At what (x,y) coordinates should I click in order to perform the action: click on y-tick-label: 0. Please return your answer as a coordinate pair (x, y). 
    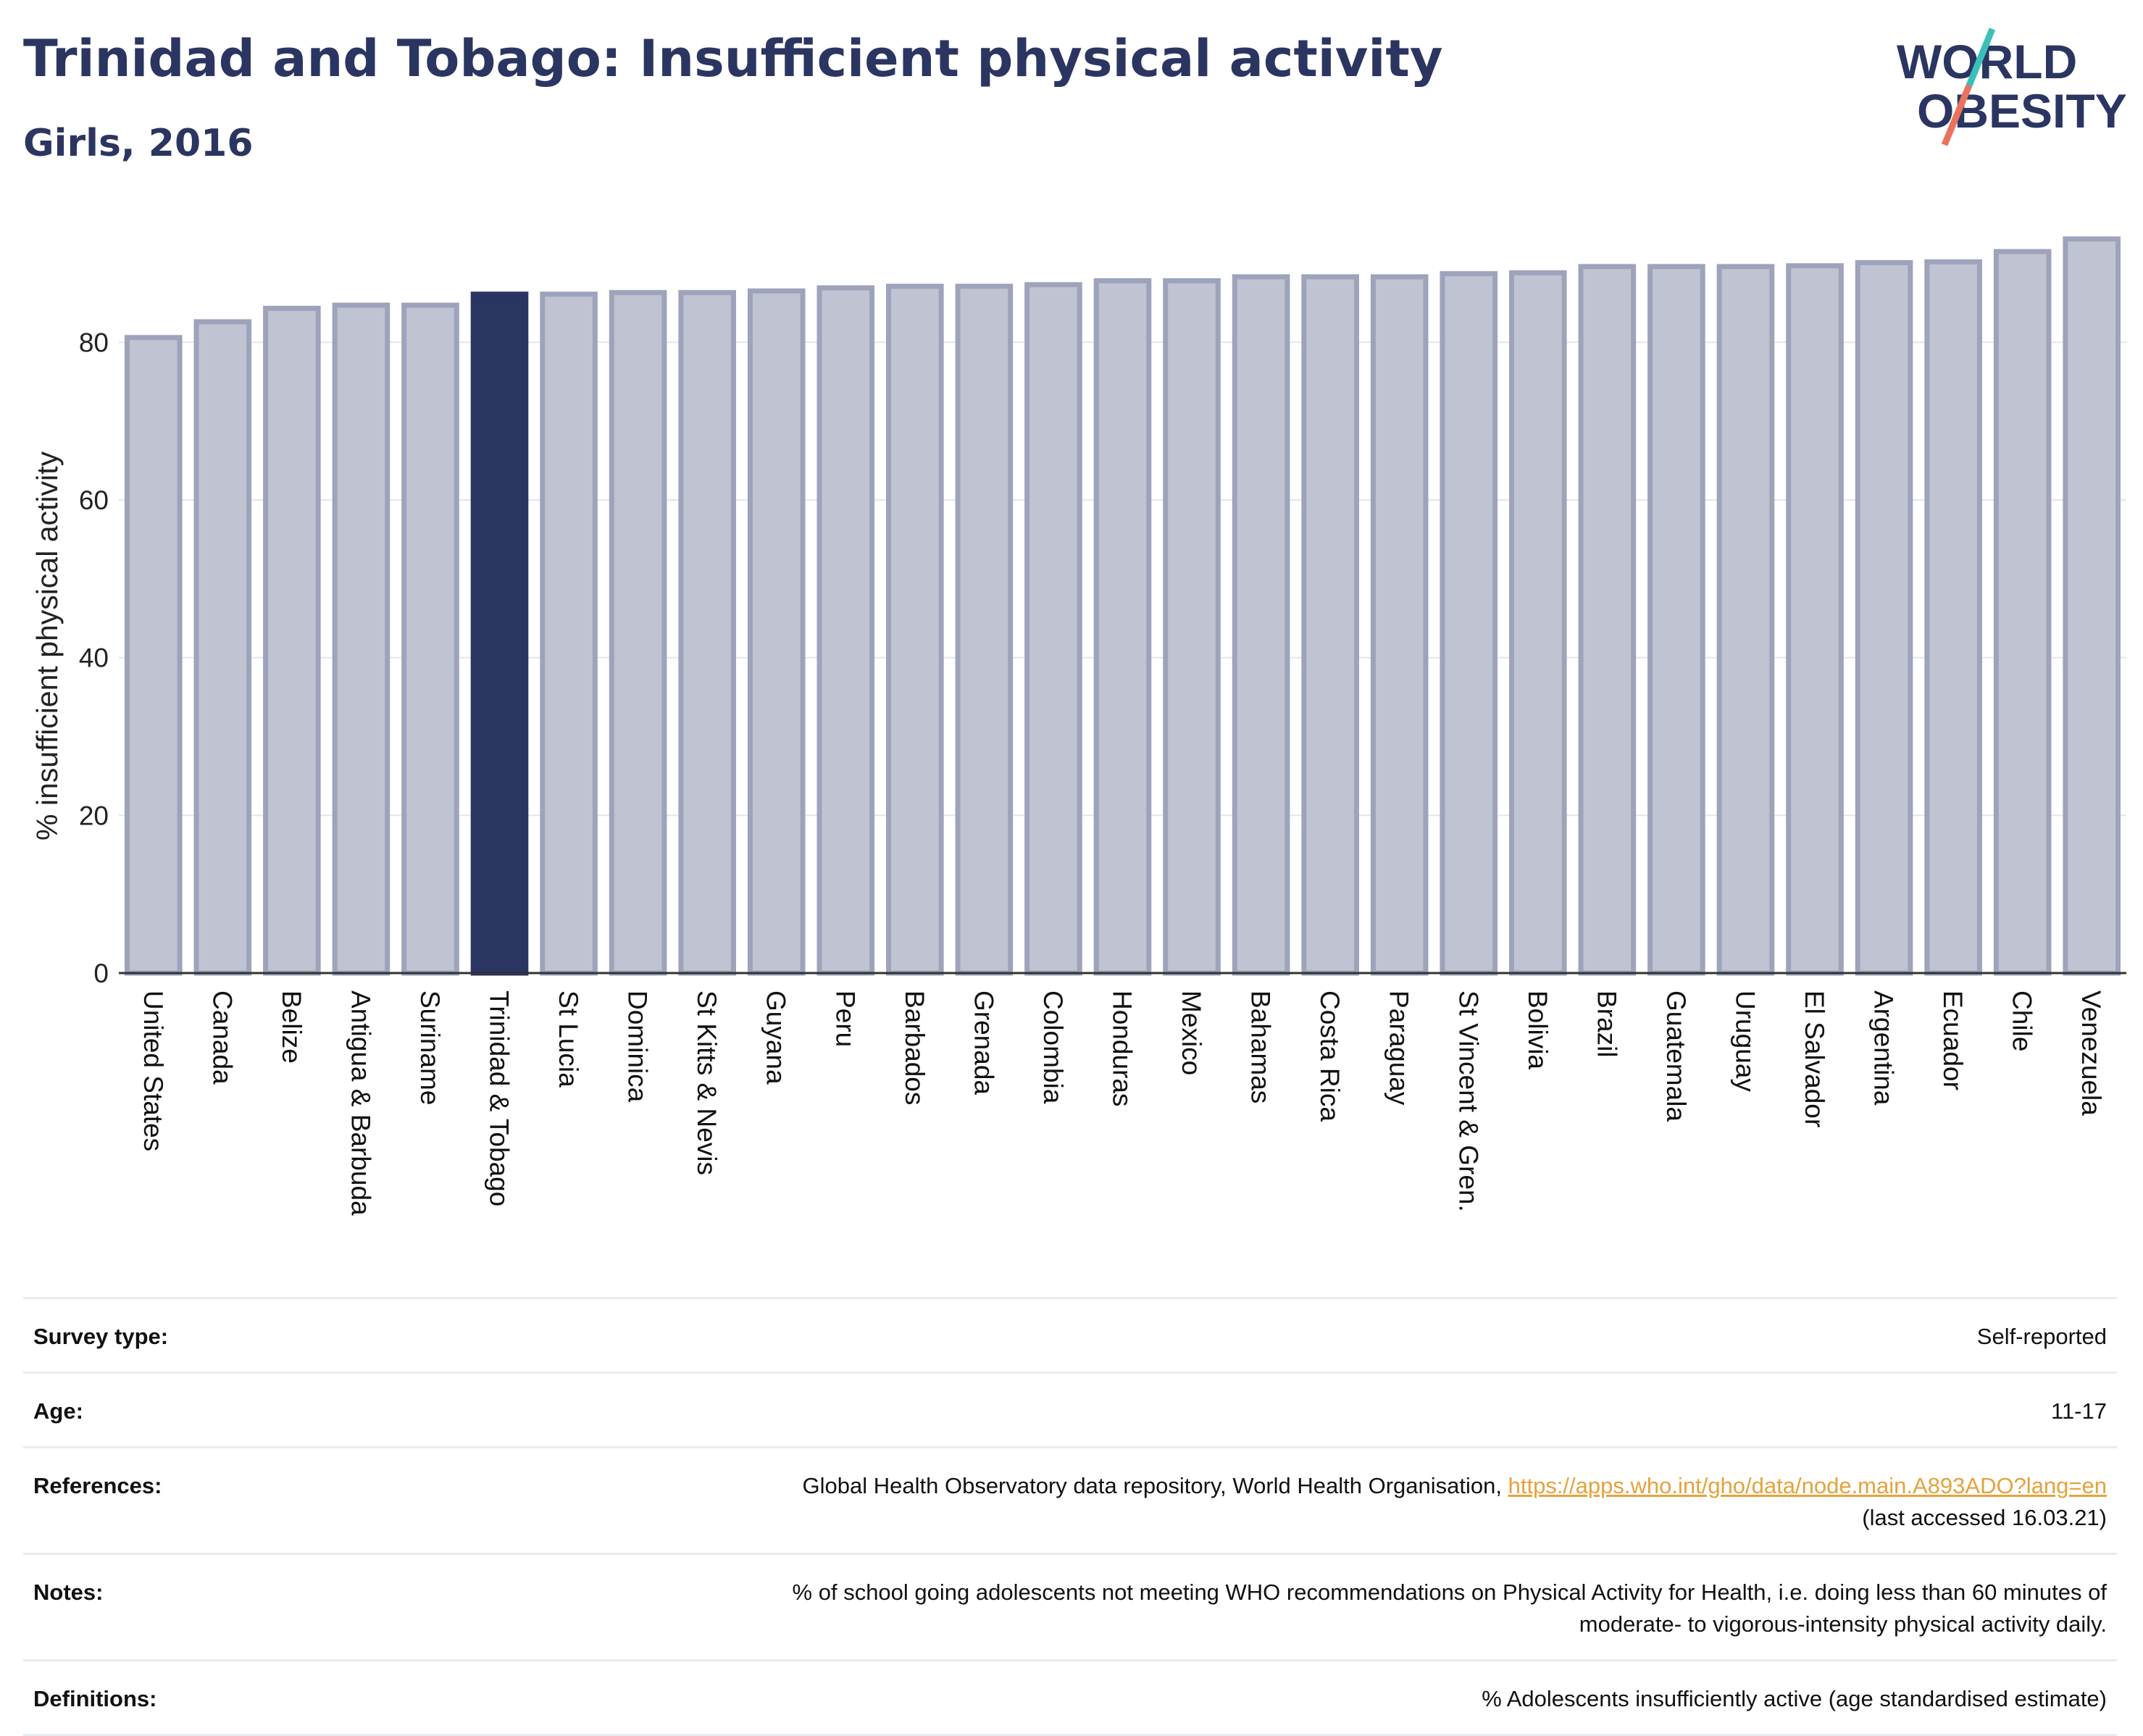
    Looking at the image, I should click on (101, 974).